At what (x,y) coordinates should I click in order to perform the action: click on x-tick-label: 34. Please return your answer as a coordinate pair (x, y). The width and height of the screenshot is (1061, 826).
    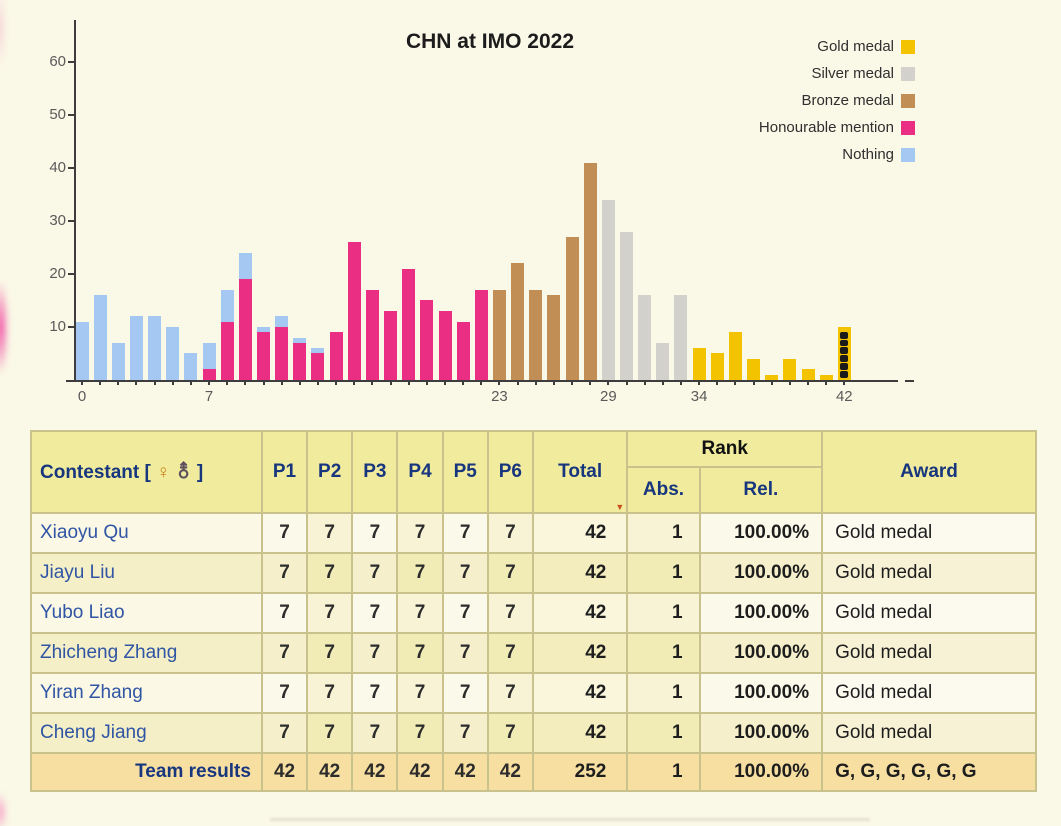
    Looking at the image, I should click on (699, 396).